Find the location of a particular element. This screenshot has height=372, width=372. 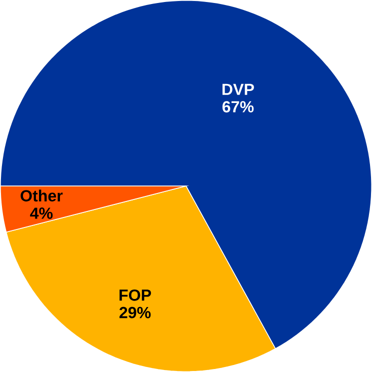

data-label: 29% is located at coordinates (135, 312).